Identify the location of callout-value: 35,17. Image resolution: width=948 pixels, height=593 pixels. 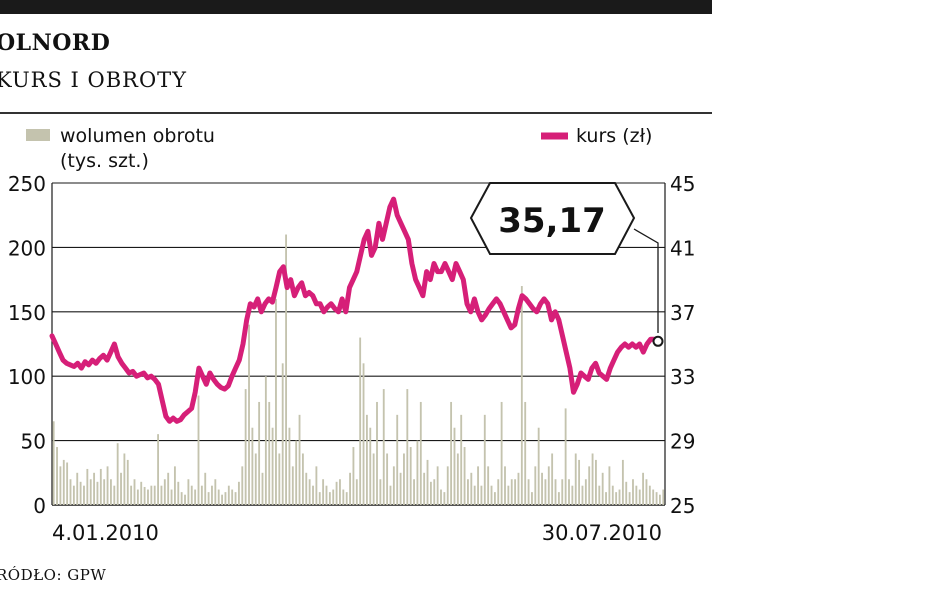
(552, 221).